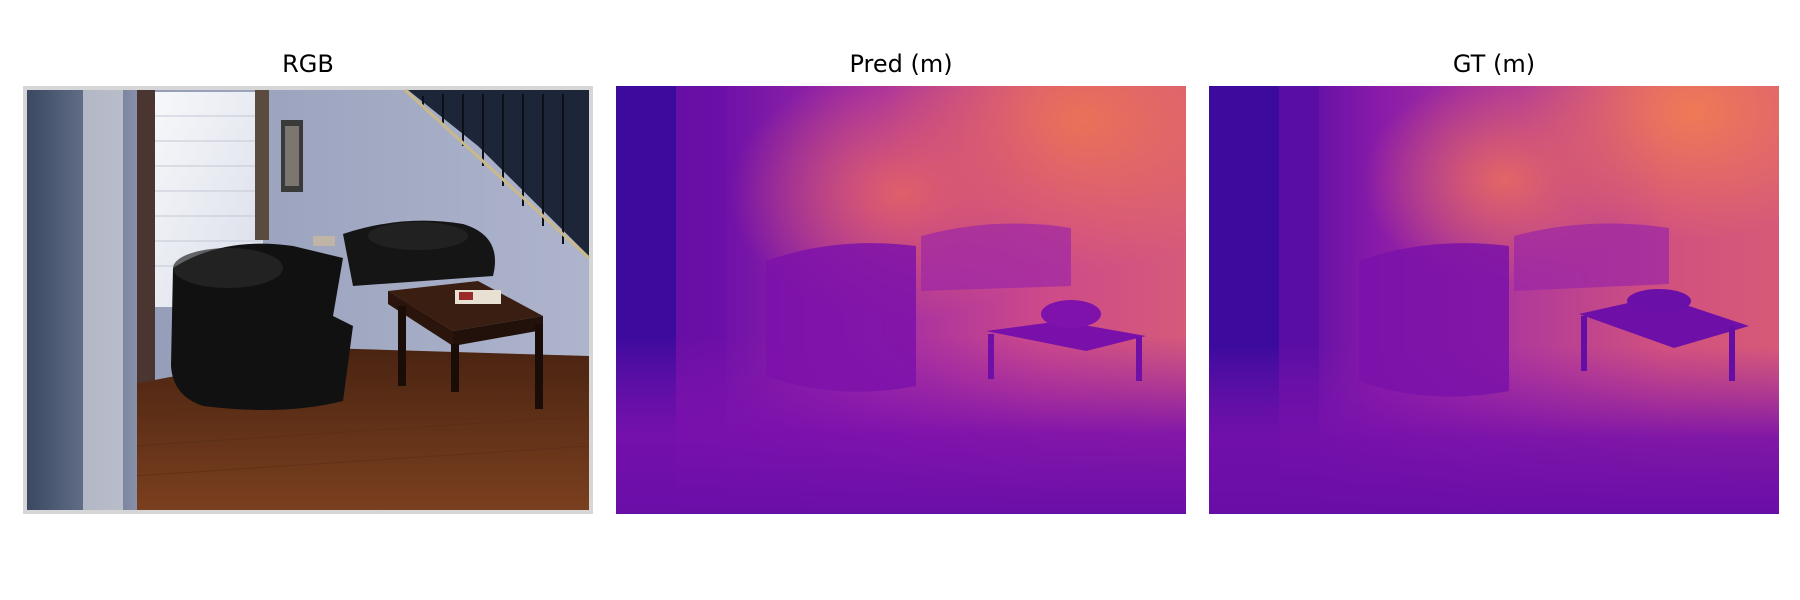  What do you see at coordinates (308, 64) in the screenshot?
I see `rgb-panel-title: RGB` at bounding box center [308, 64].